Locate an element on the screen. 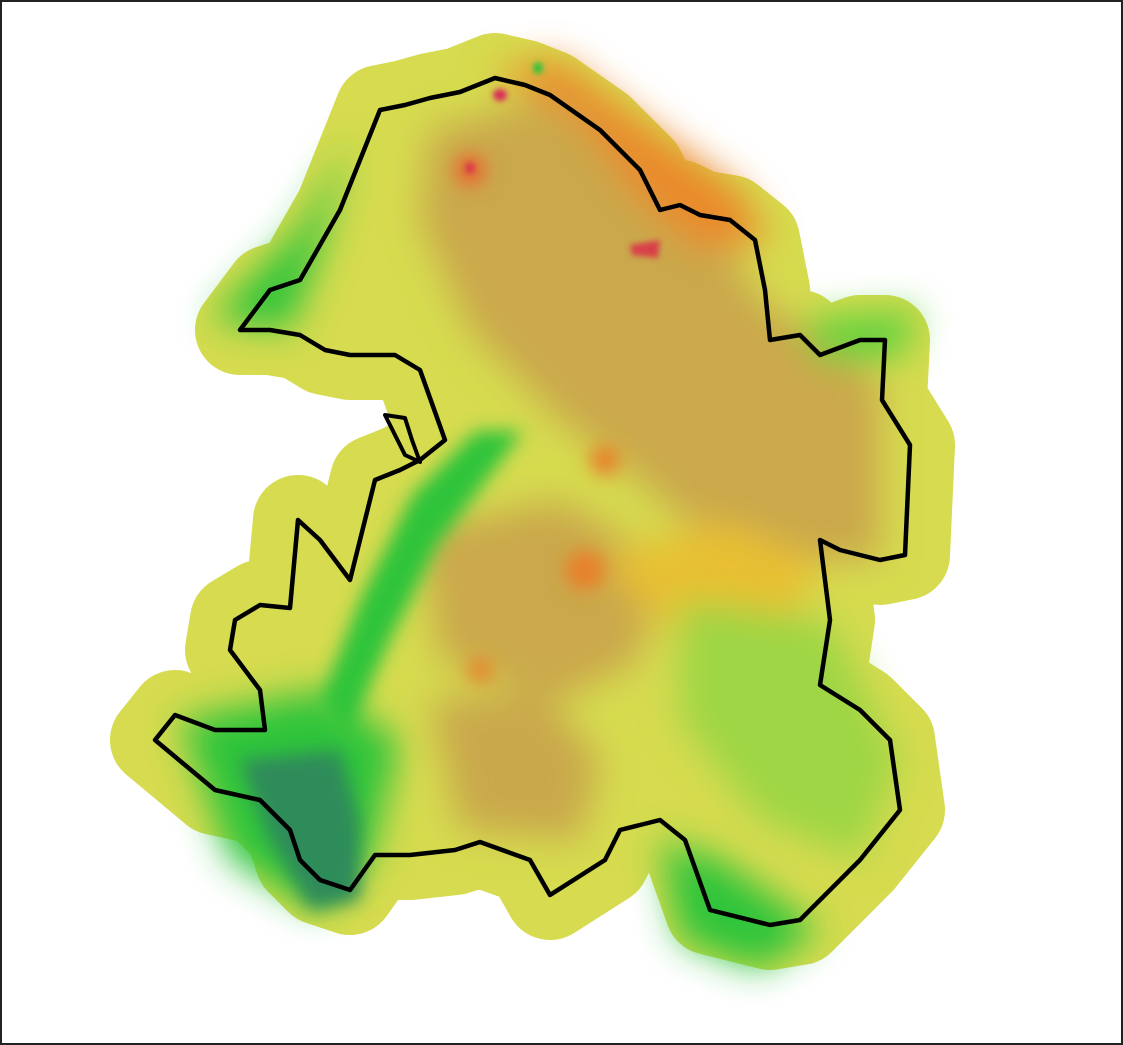 This screenshot has width=1123, height=1045. valley is located at coordinates (300, 830).